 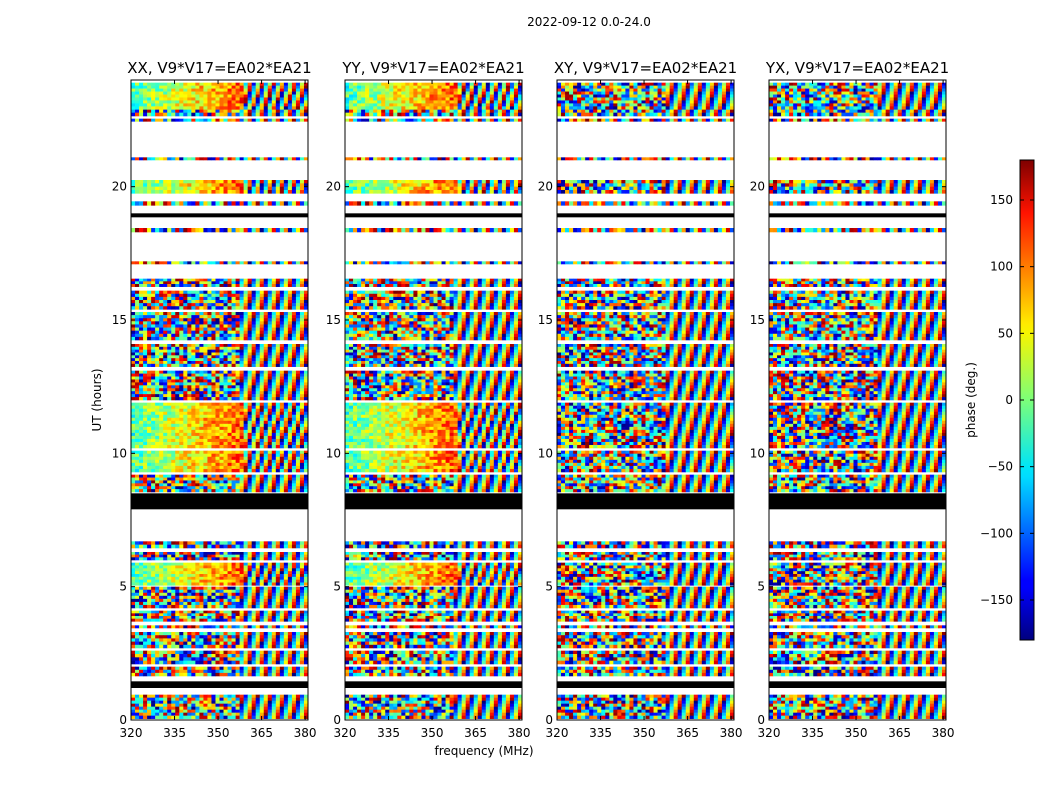 I want to click on y-tick-label: 0, so click(x=123, y=720).